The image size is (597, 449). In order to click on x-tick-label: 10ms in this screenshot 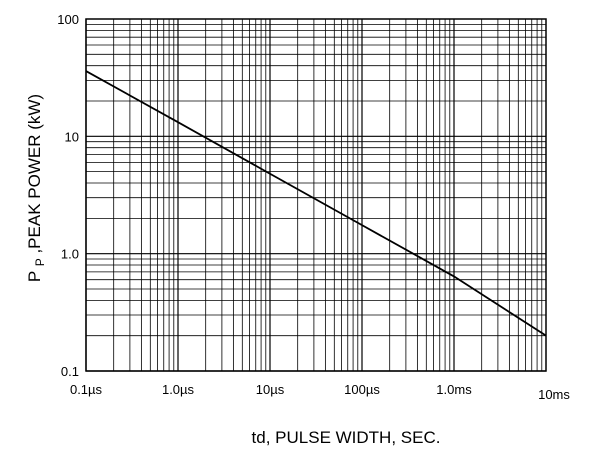, I will do `click(554, 394)`.